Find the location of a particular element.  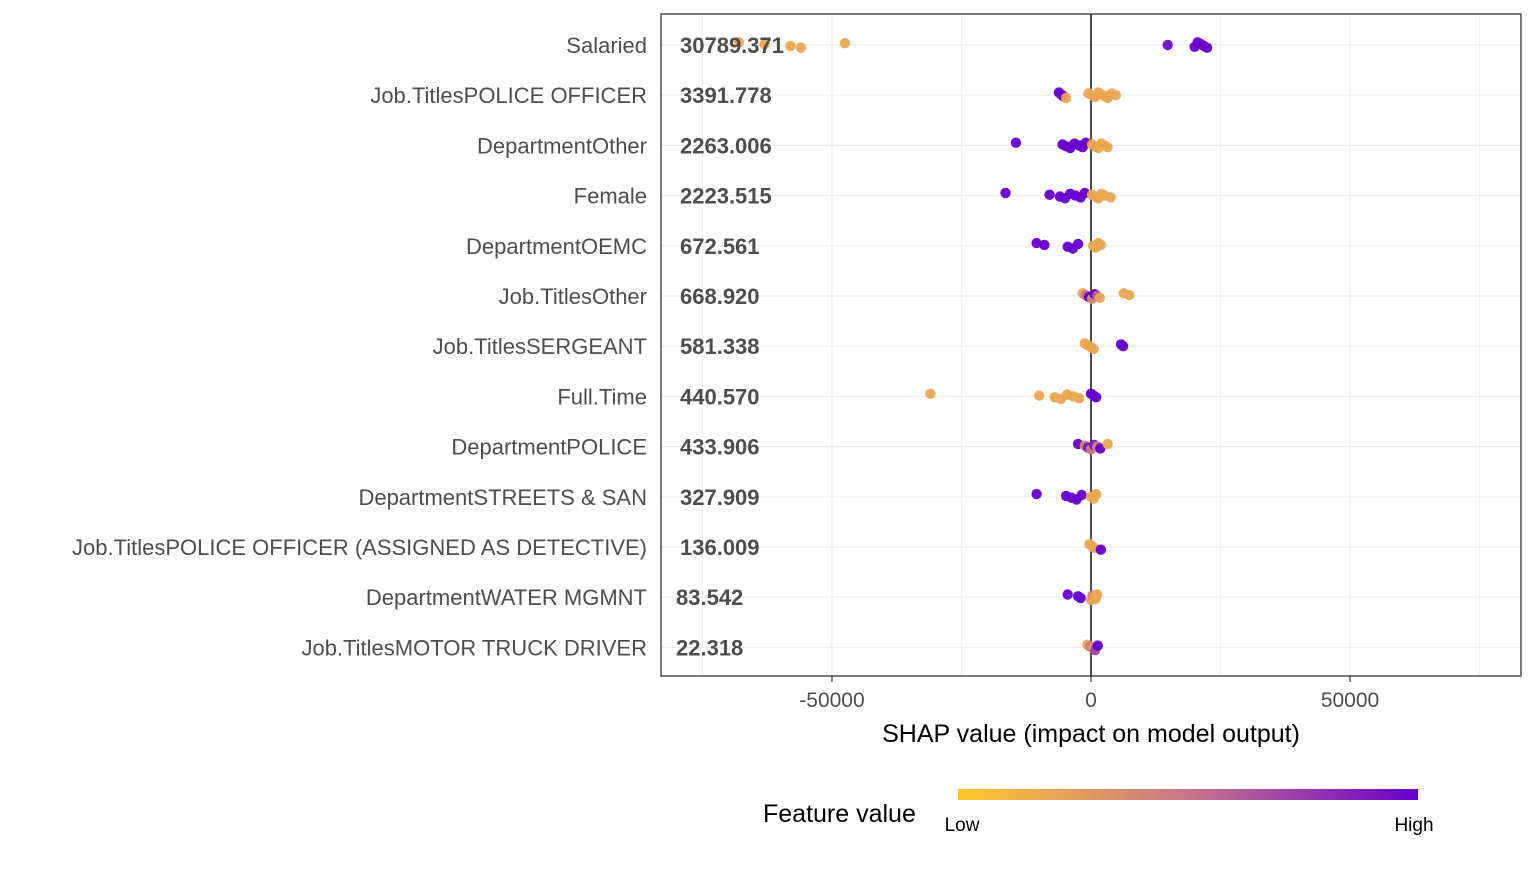

feature-label: Salaried is located at coordinates (606, 45).